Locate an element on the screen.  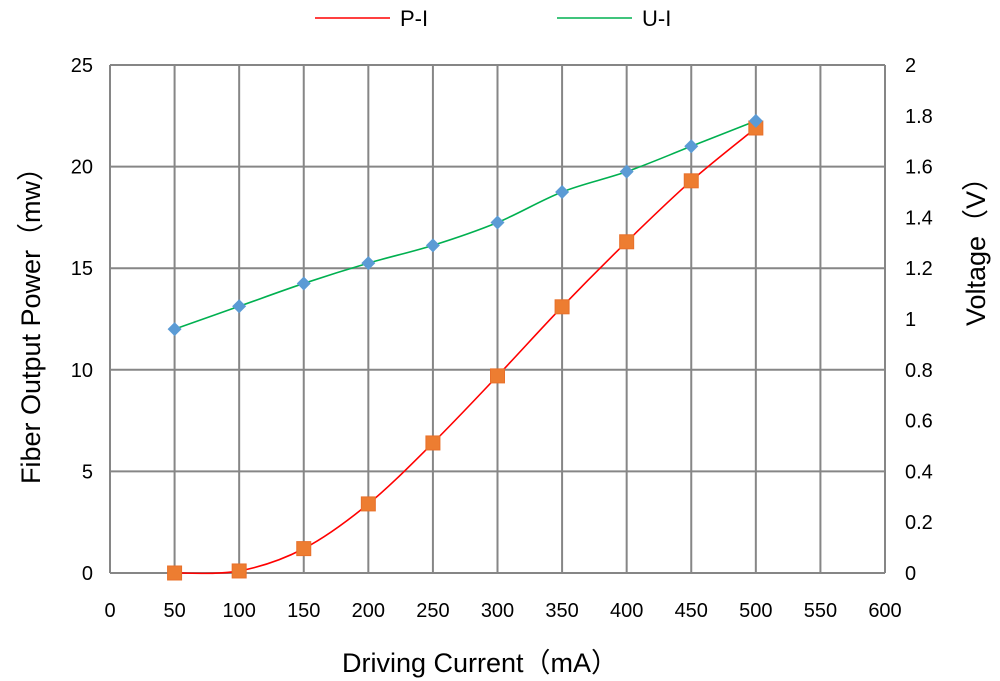
y2-tick-label: 0.6 is located at coordinates (919, 422).